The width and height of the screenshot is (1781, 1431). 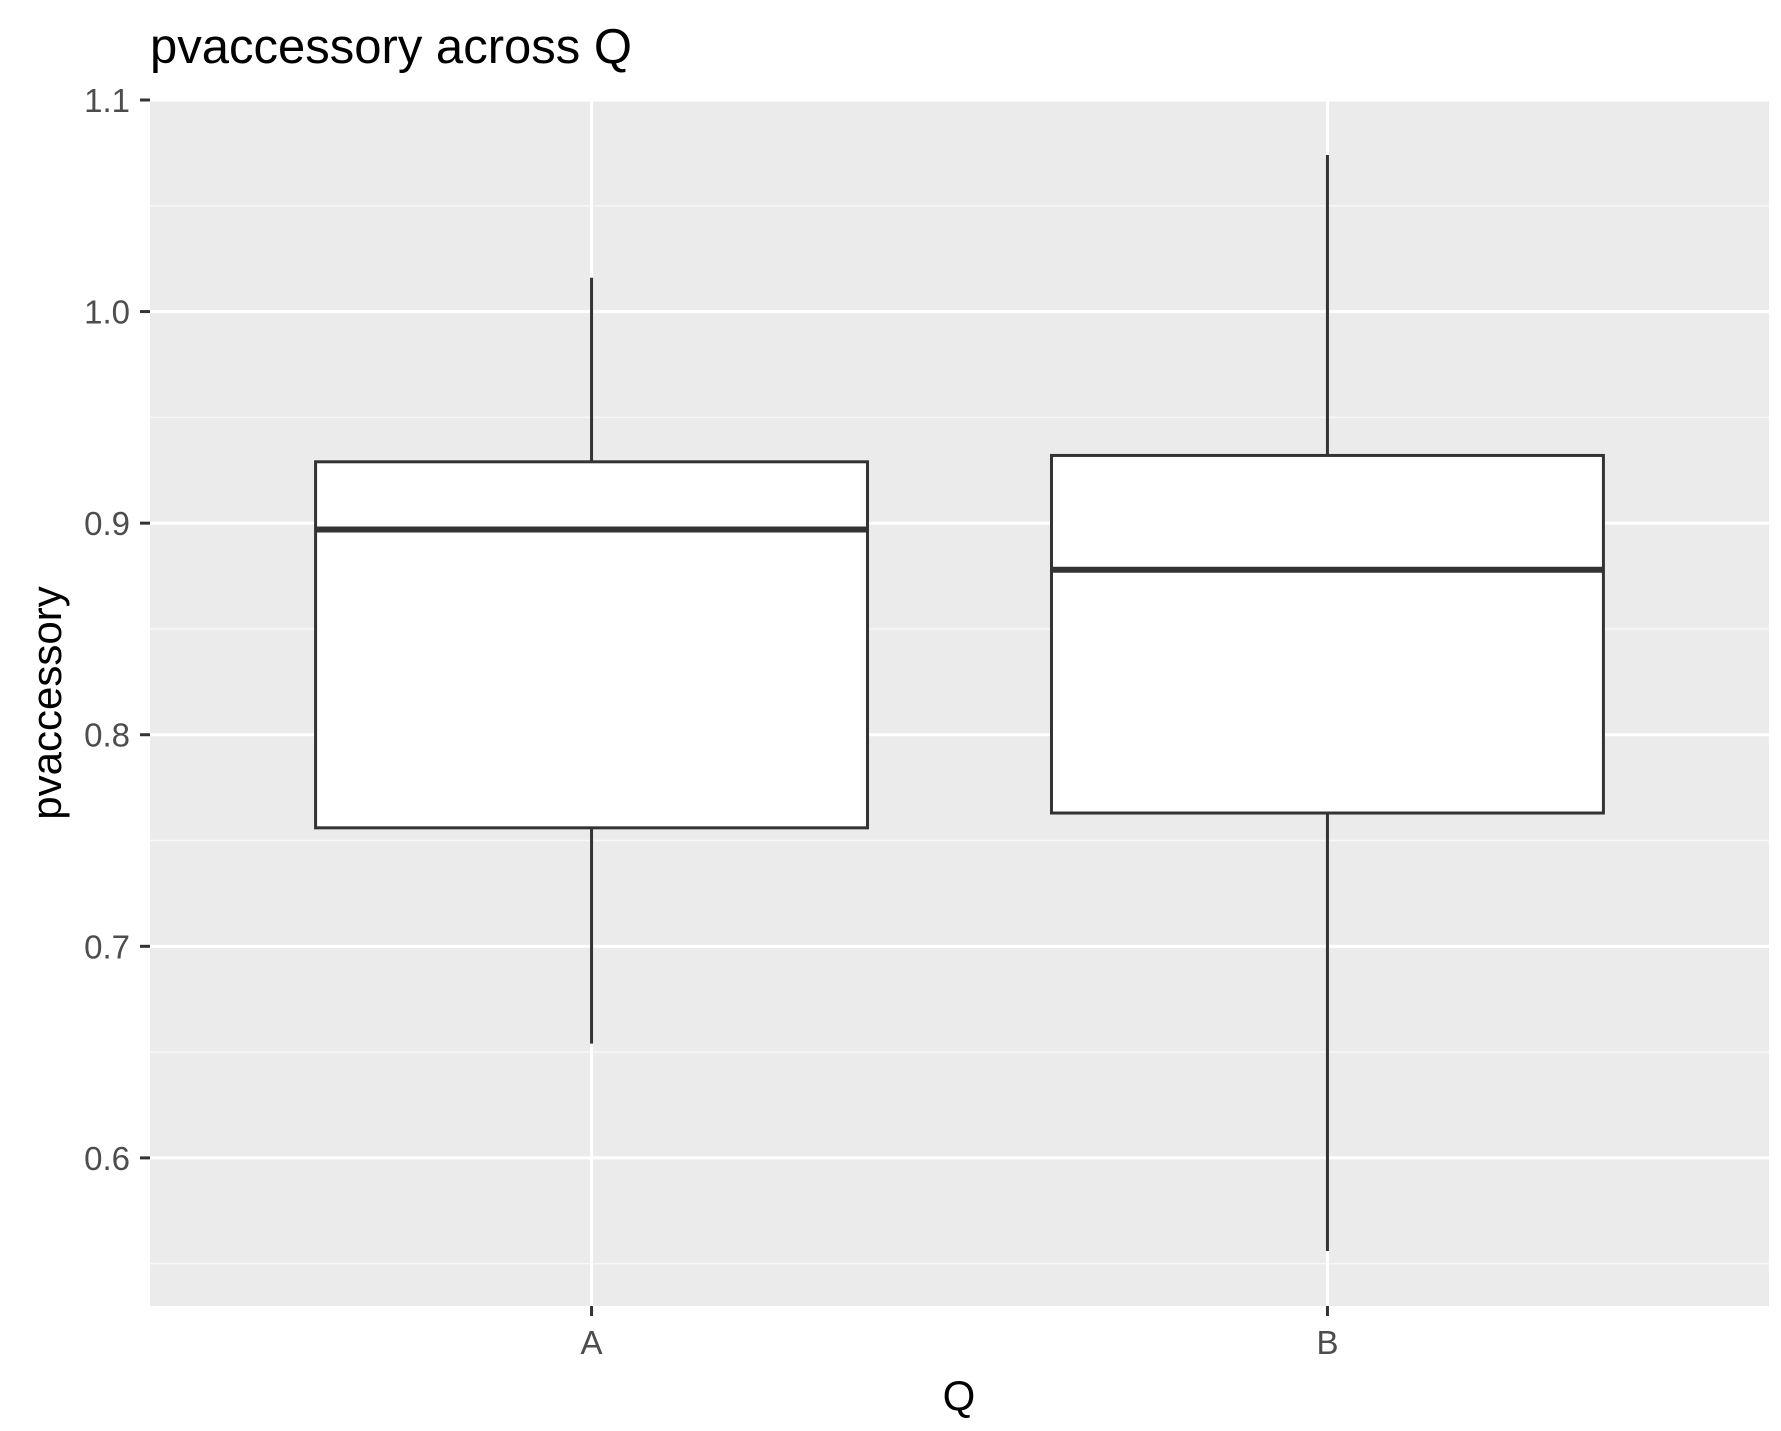 I want to click on y-tick-label: 1.1, so click(x=107, y=100).